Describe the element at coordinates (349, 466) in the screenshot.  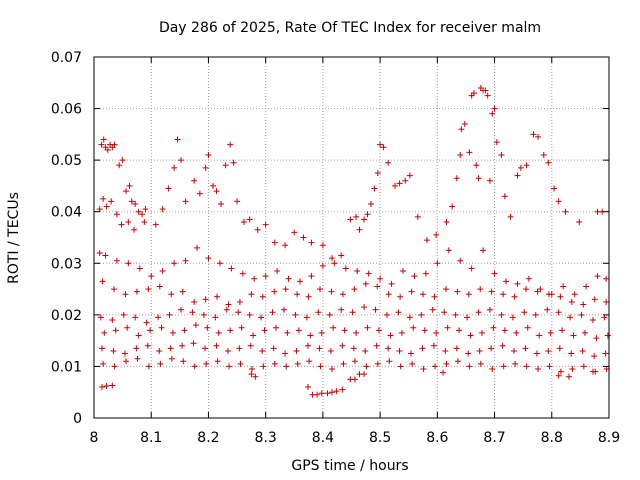
I see `x-axis-label: GPS time / hours` at that location.